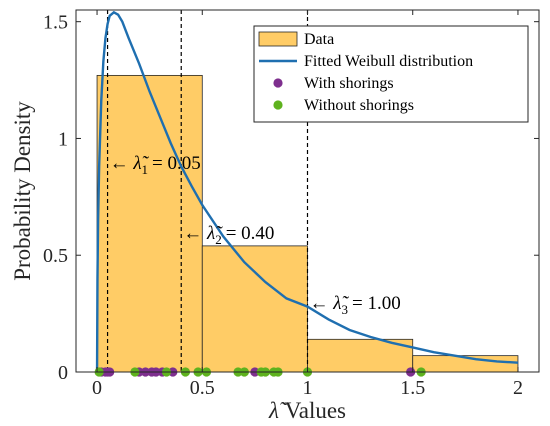 The height and width of the screenshot is (426, 550). I want to click on x-tick-label: 1, so click(308, 388).